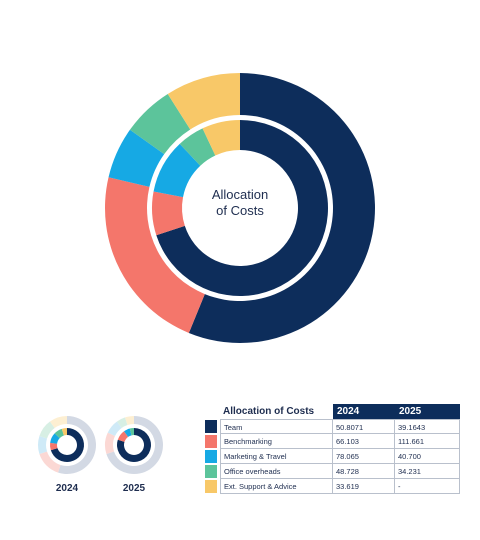 The height and width of the screenshot is (540, 480). Describe the element at coordinates (276, 486) in the screenshot. I see `category-name: Ext. Support & Advice` at that location.